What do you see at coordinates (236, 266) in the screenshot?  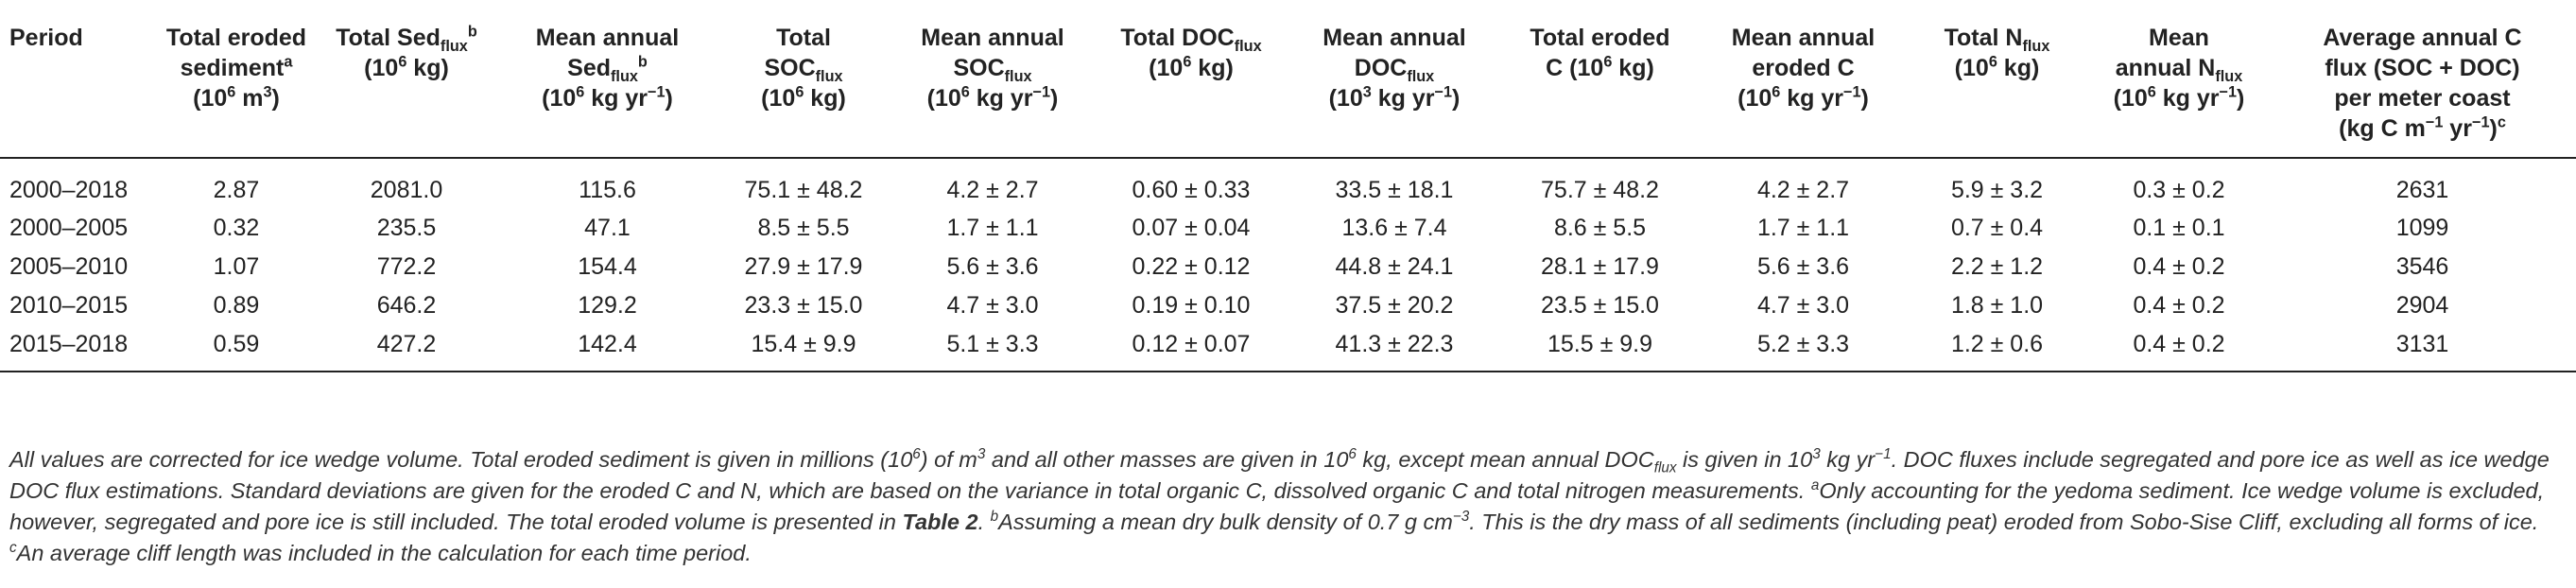 I see `table-cell: 1.07` at bounding box center [236, 266].